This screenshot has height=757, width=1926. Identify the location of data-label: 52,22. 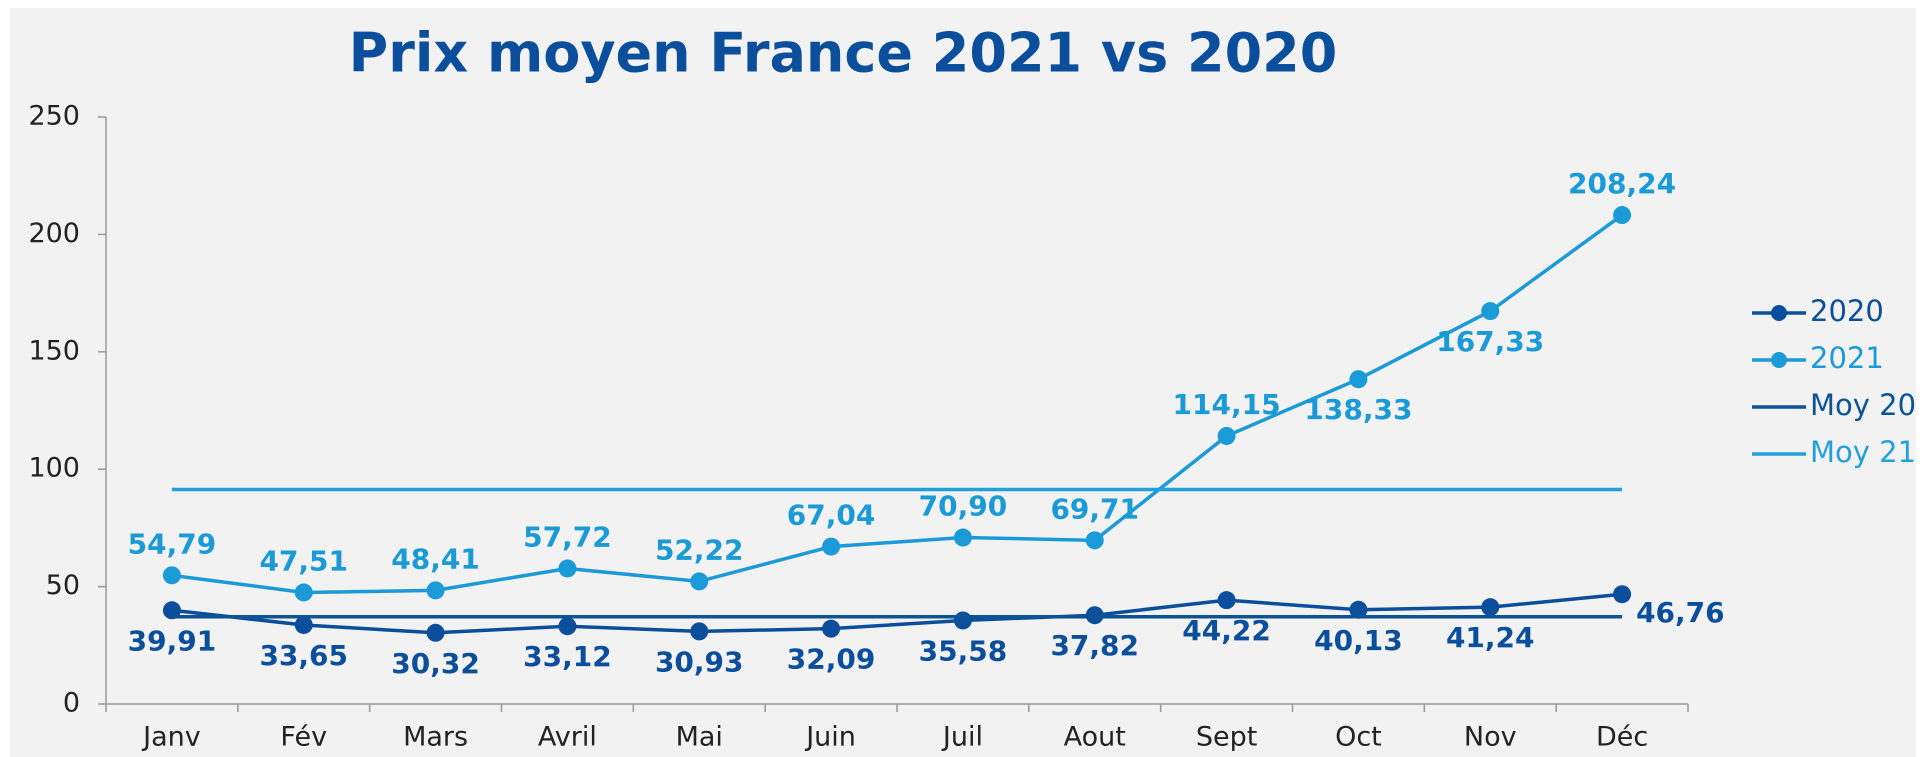
(699, 549).